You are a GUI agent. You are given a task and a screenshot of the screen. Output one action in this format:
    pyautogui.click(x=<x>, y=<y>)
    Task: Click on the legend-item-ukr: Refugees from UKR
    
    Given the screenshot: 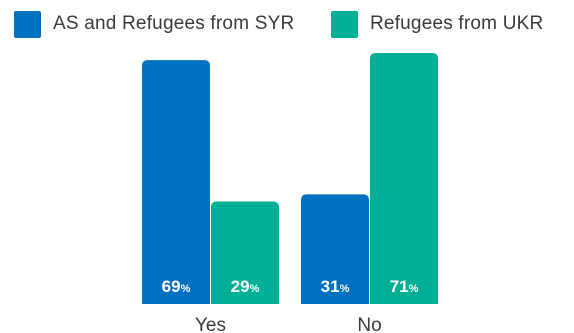 What is the action you would take?
    pyautogui.click(x=437, y=24)
    